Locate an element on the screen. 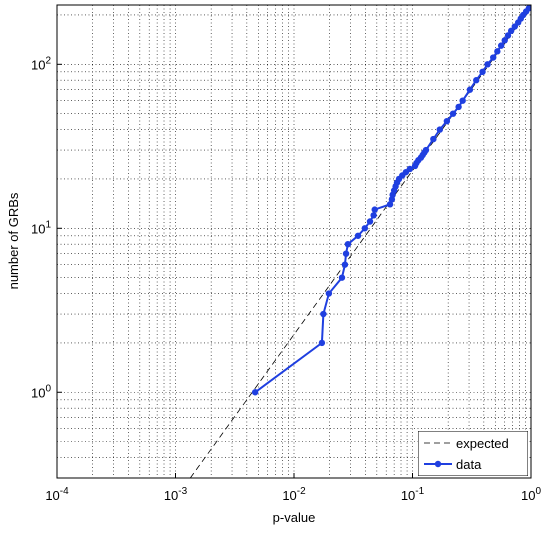 The width and height of the screenshot is (548, 535). tick-label: 10⁻⁴ is located at coordinates (57, 494).